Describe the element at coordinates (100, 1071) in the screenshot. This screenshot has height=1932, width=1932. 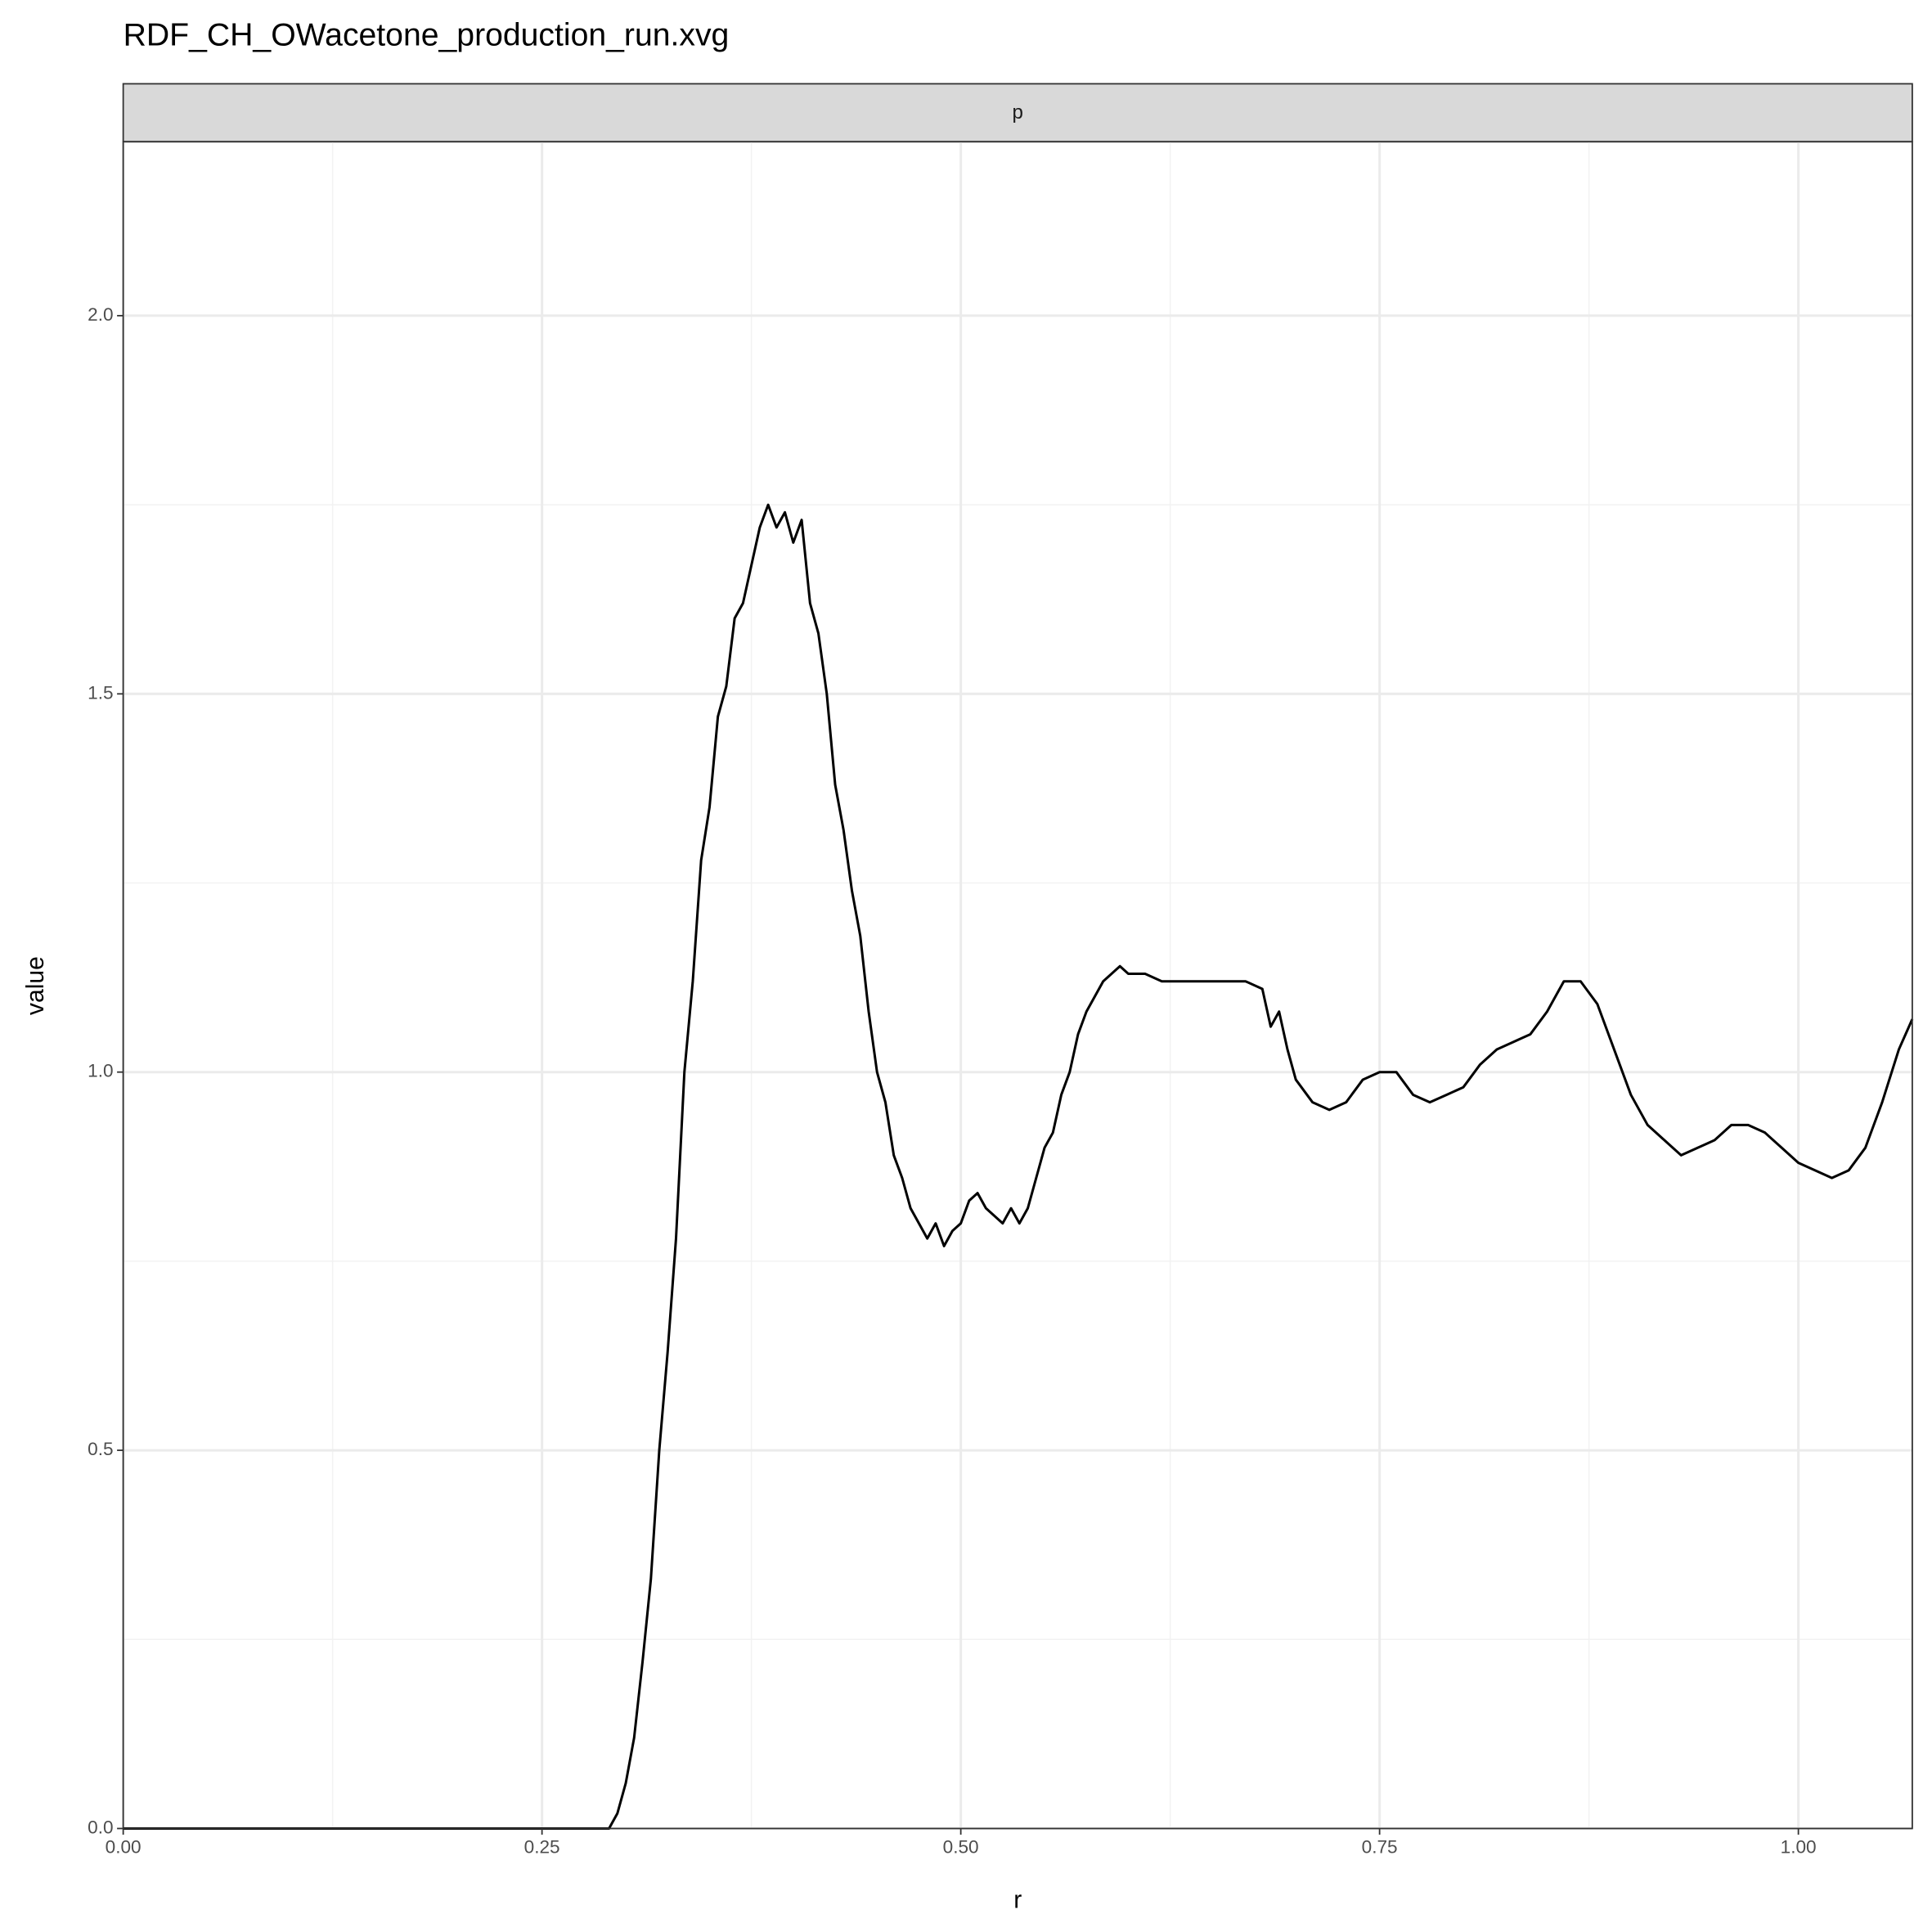
I see `y-tick-label: 1.0` at that location.